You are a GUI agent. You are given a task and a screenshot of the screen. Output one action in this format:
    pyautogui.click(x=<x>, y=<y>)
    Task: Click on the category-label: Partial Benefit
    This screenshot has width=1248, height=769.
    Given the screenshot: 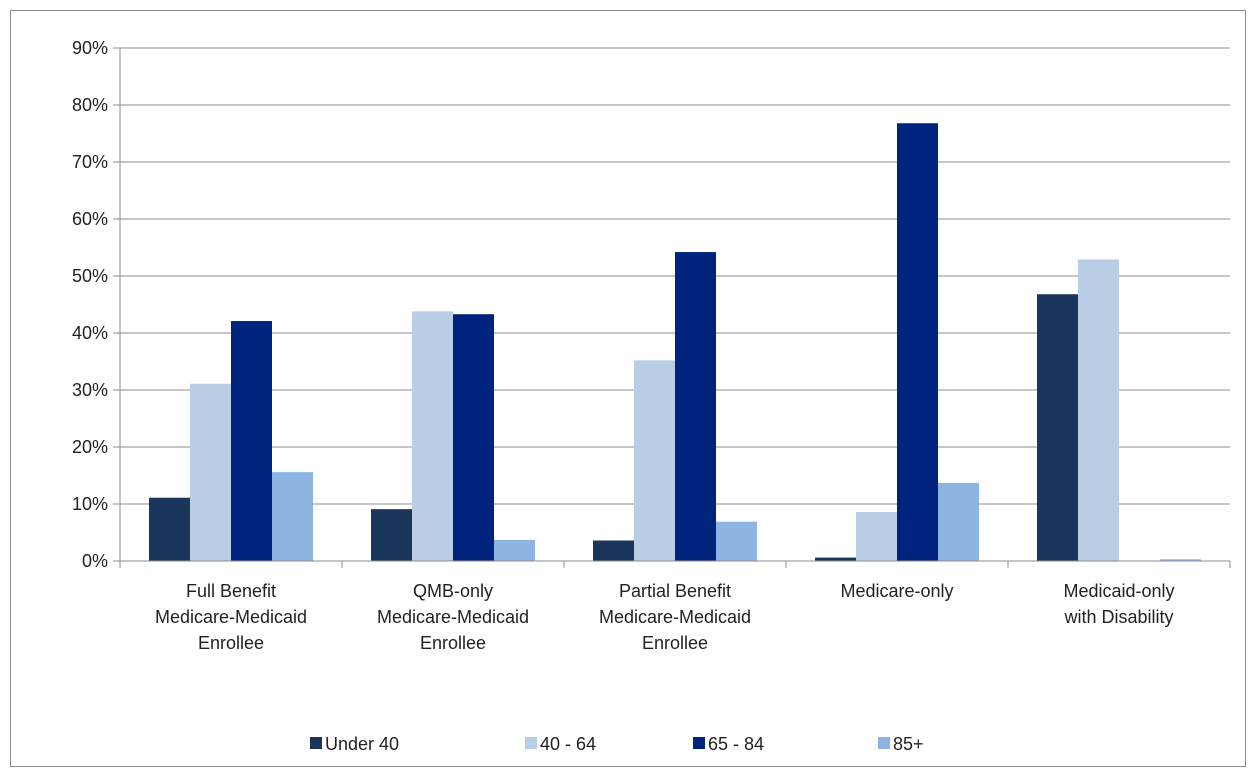 What is the action you would take?
    pyautogui.click(x=675, y=591)
    